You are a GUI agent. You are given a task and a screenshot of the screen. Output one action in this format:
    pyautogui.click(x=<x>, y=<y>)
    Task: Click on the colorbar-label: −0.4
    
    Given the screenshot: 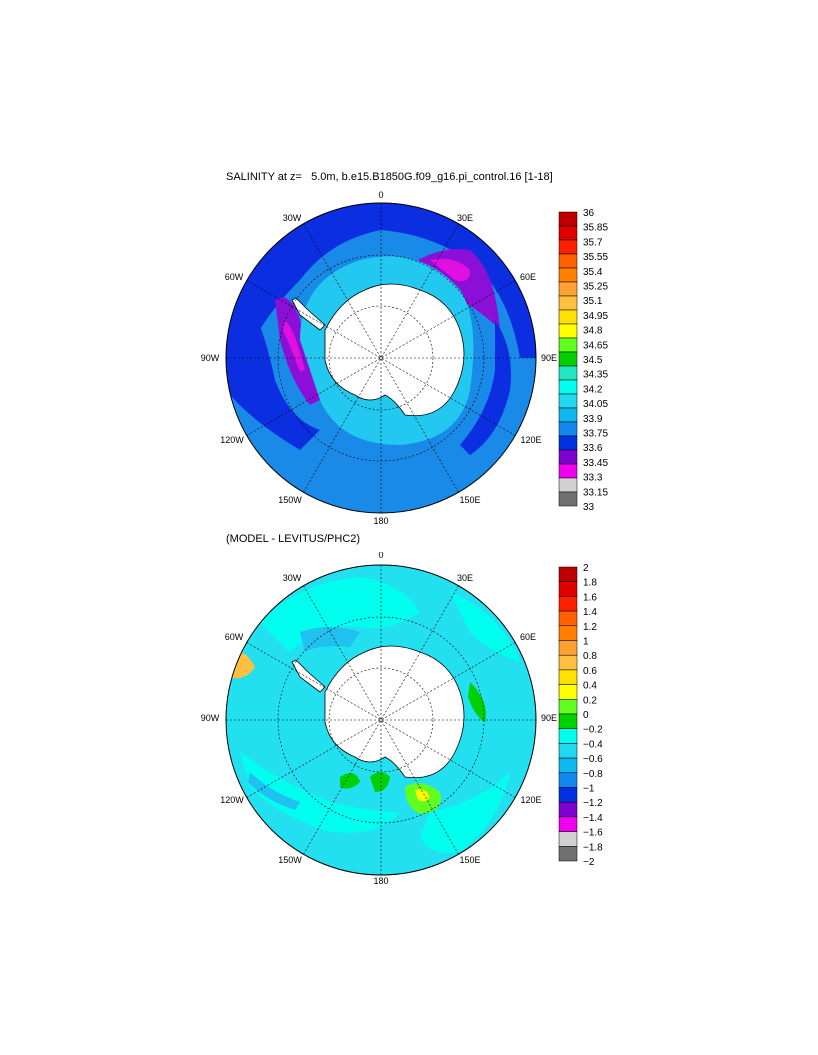 What is the action you would take?
    pyautogui.click(x=593, y=744)
    